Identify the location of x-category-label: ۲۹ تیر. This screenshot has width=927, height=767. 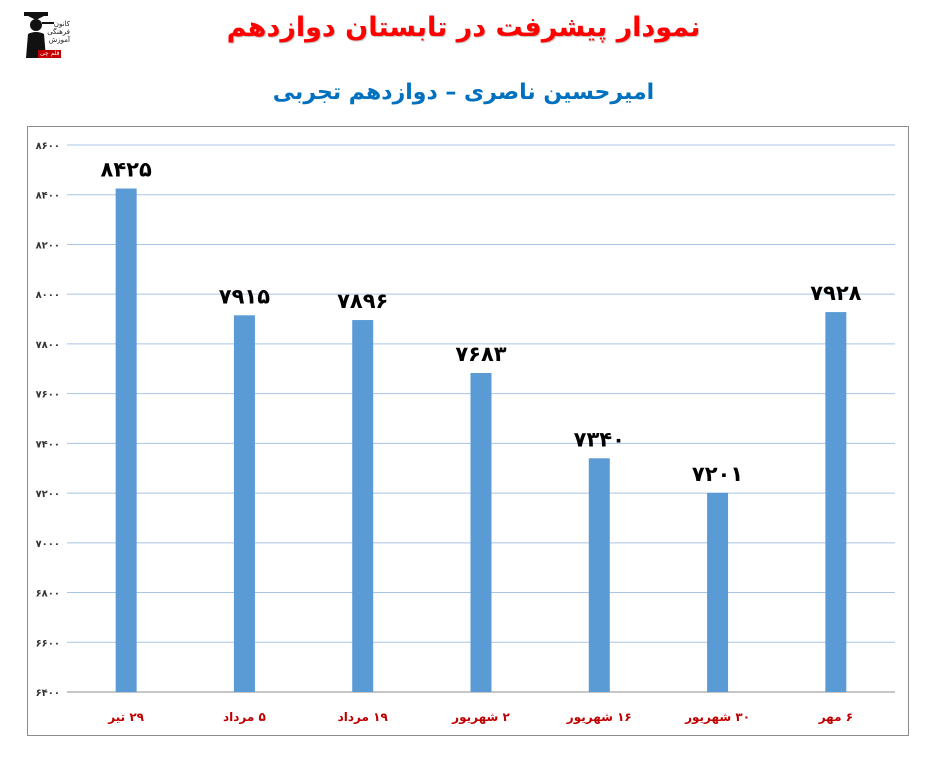
(125, 717).